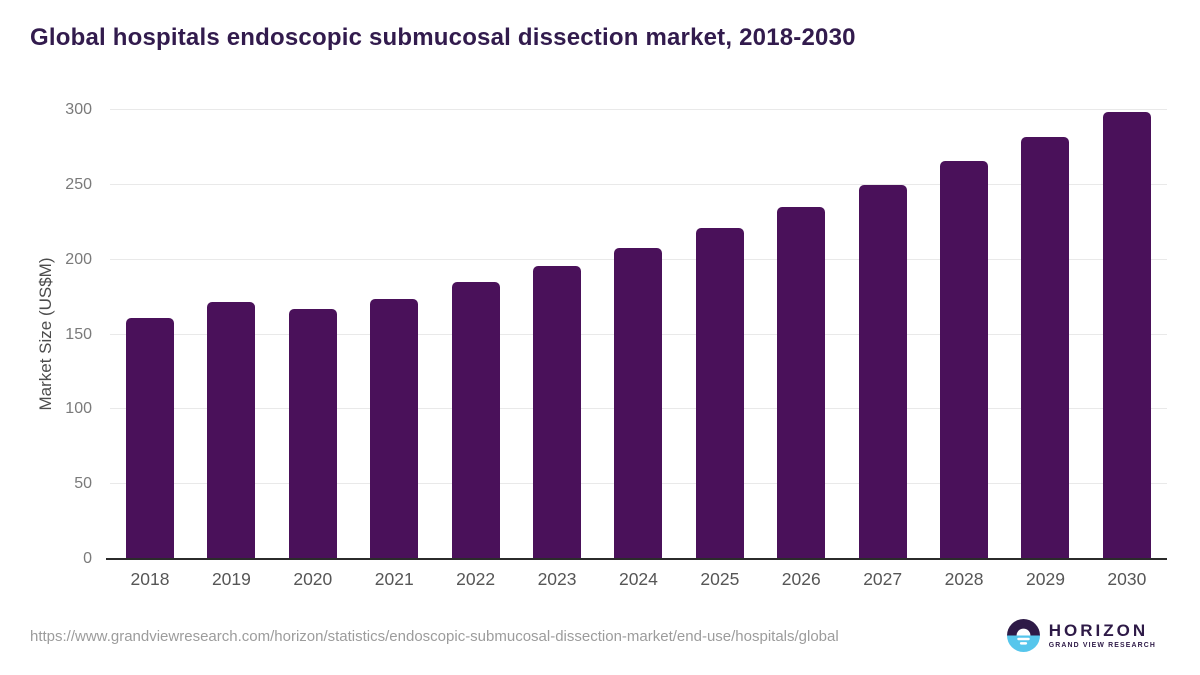  I want to click on x-tick-label-2026: 2026, so click(801, 579).